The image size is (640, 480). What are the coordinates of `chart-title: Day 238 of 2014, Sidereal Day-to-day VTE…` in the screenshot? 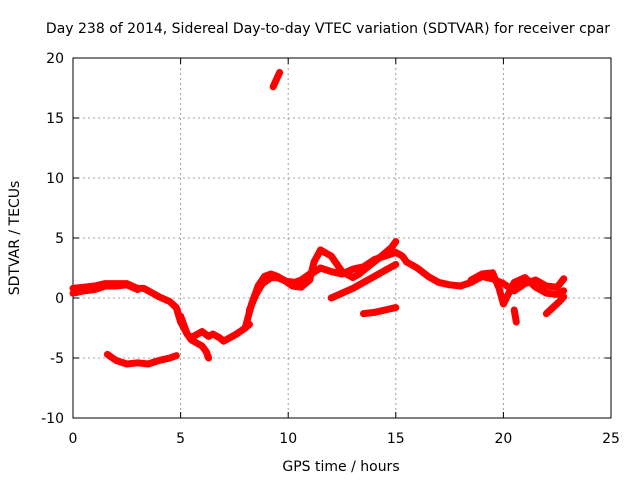 It's located at (328, 29).